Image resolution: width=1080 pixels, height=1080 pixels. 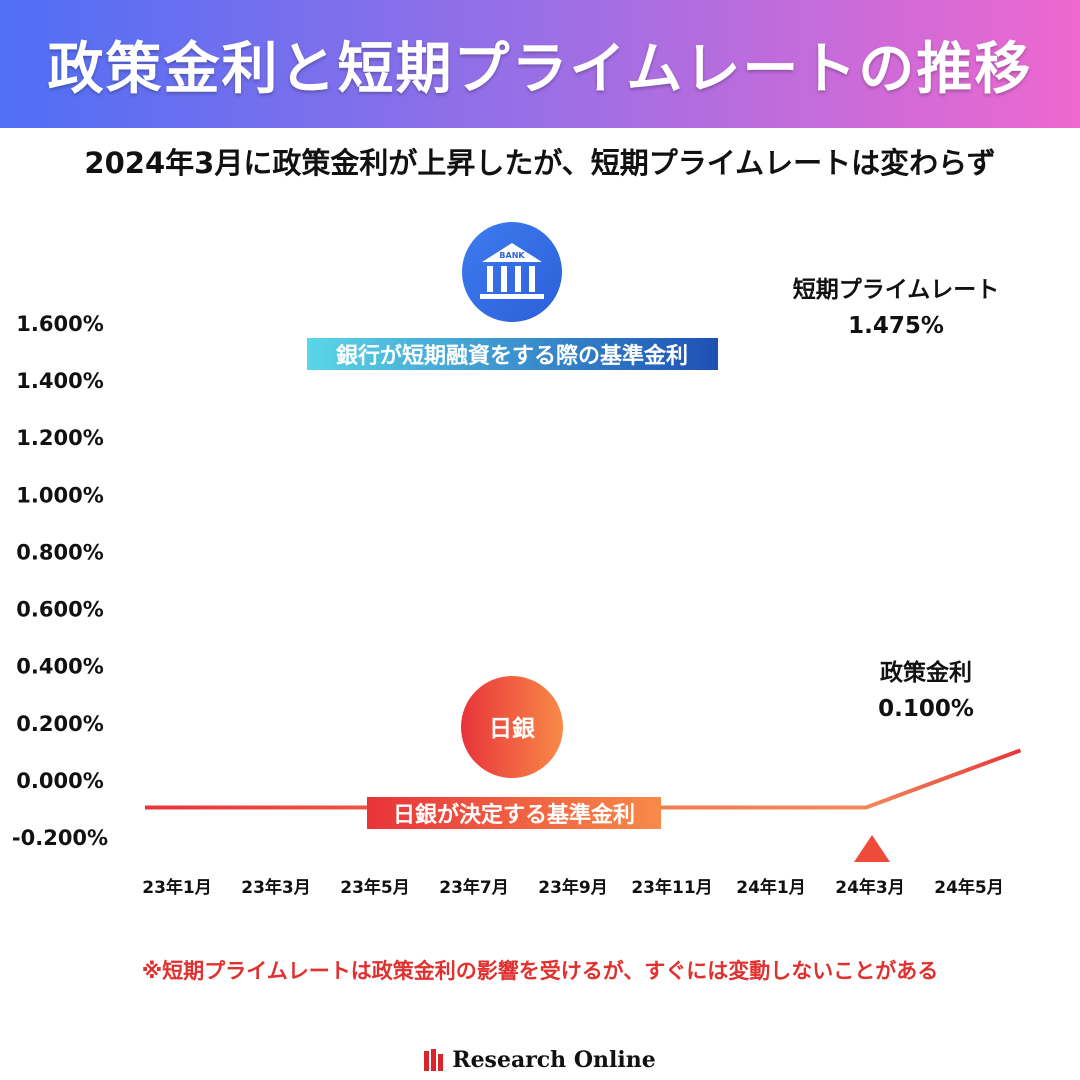 What do you see at coordinates (474, 887) in the screenshot?
I see `x-tick-label: 23年7月` at bounding box center [474, 887].